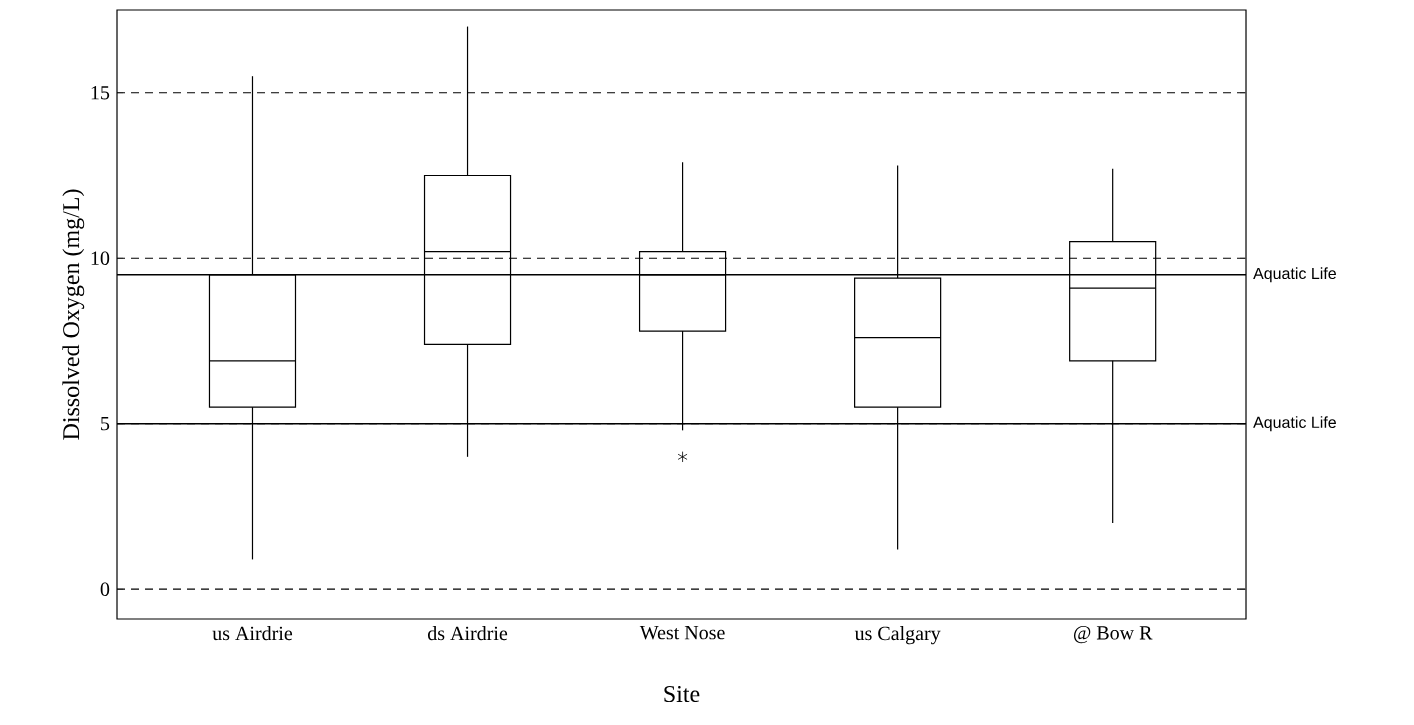 The height and width of the screenshot is (725, 1414). What do you see at coordinates (467, 633) in the screenshot?
I see `x-tick-label: ds Airdrie` at bounding box center [467, 633].